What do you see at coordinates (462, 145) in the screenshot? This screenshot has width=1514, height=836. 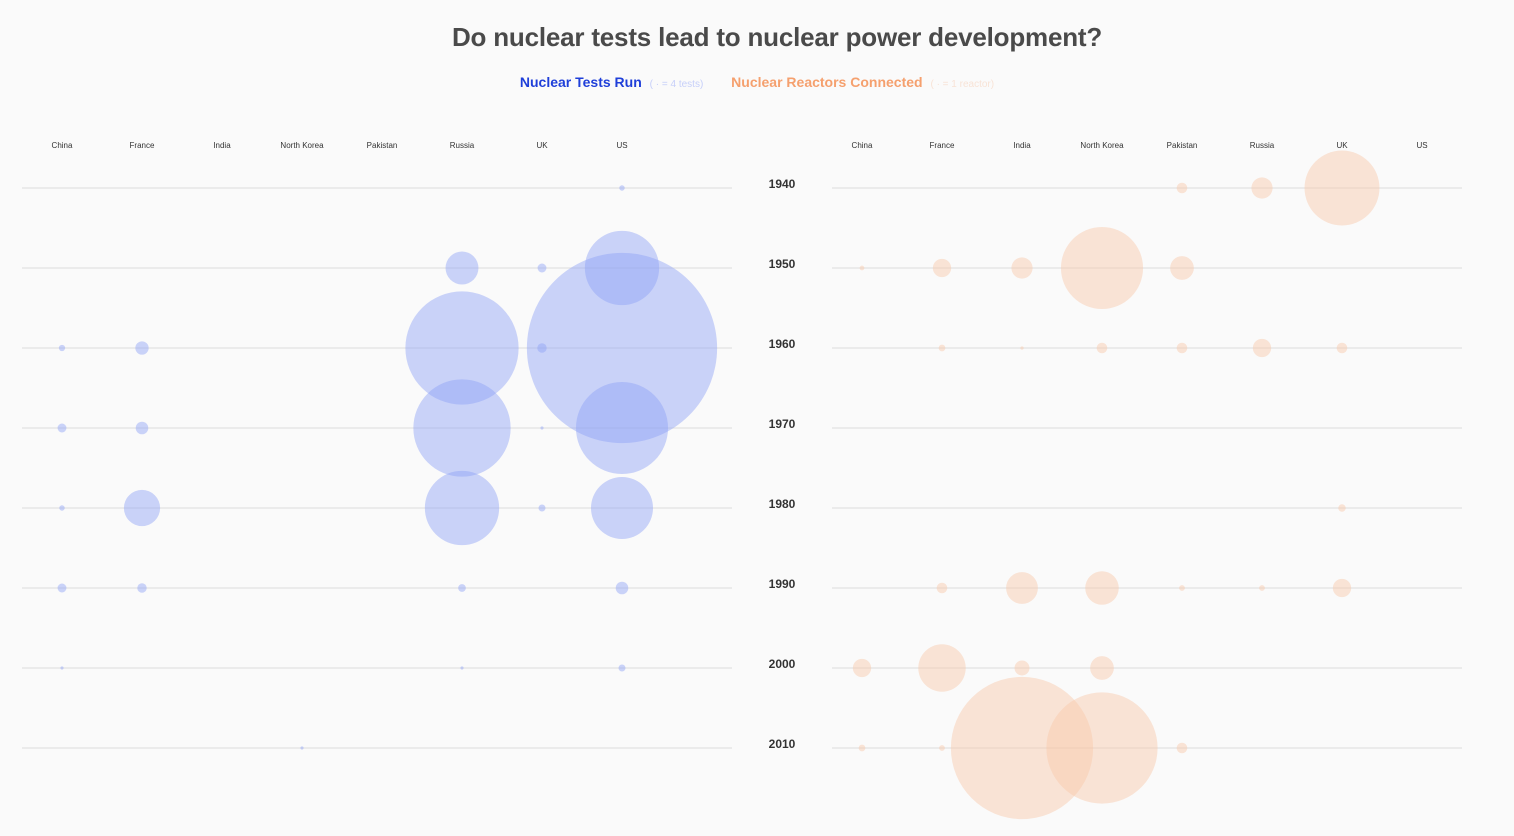 I see `tests-column-label: Russia` at bounding box center [462, 145].